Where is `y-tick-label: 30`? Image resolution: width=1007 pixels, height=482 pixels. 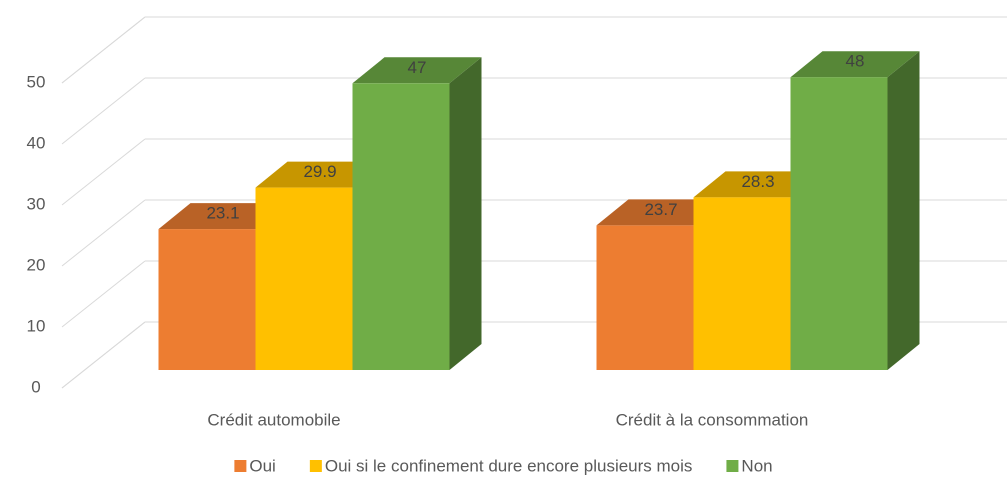 y-tick-label: 30 is located at coordinates (36, 203).